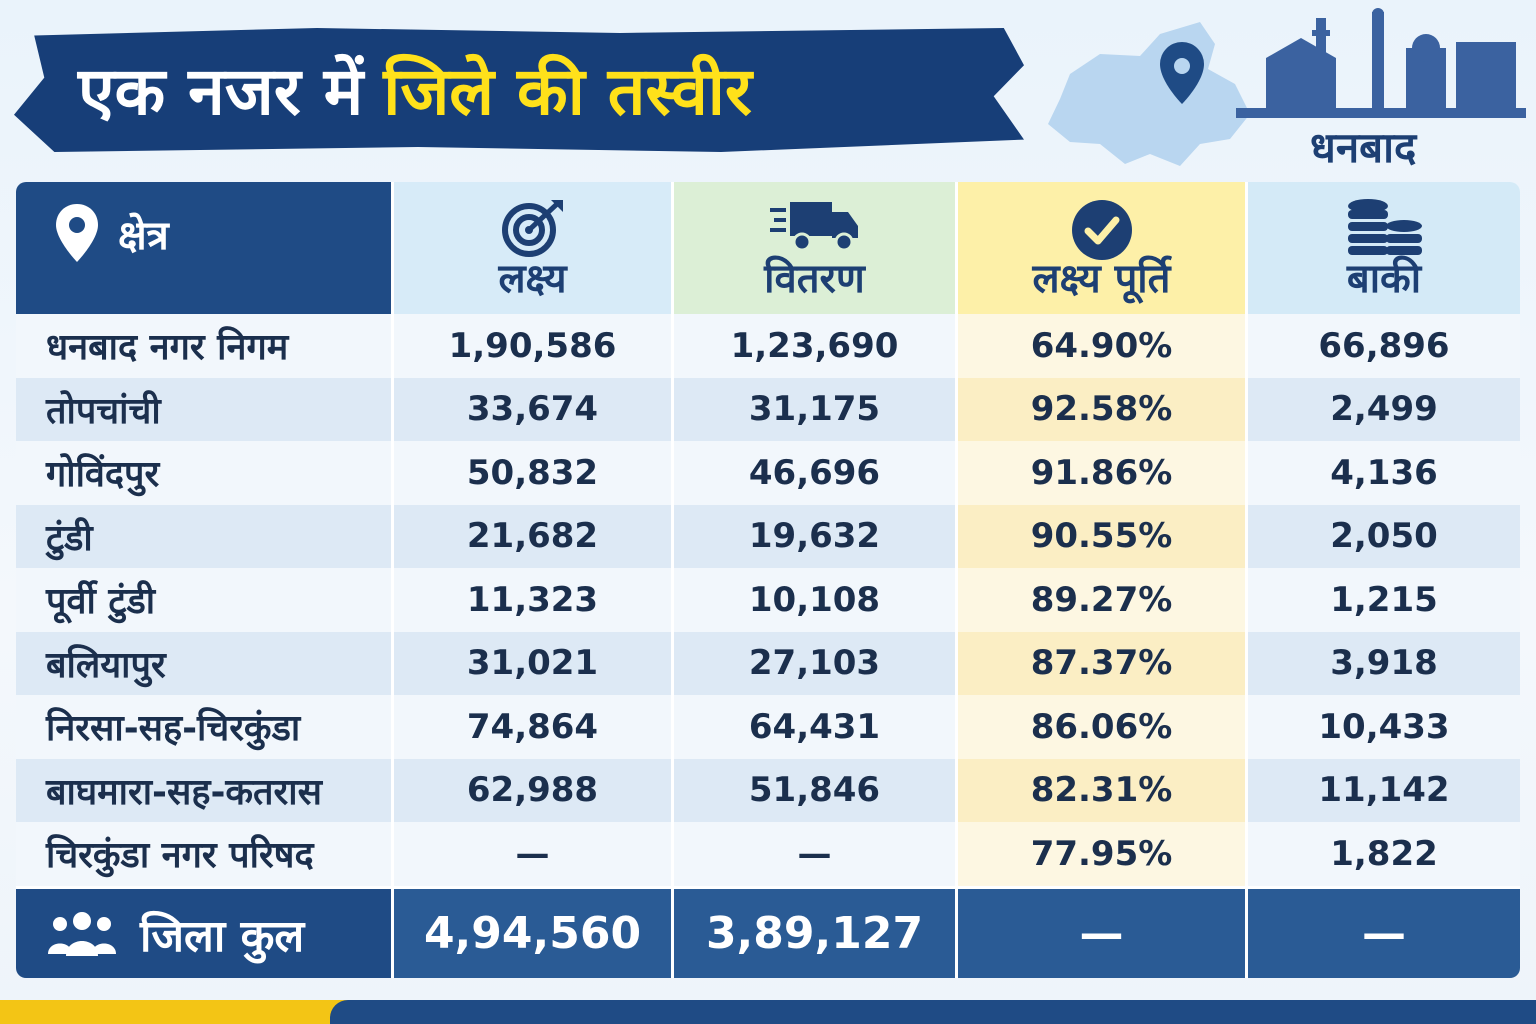  I want to click on row-area: गोविंदपुर, so click(205, 473).